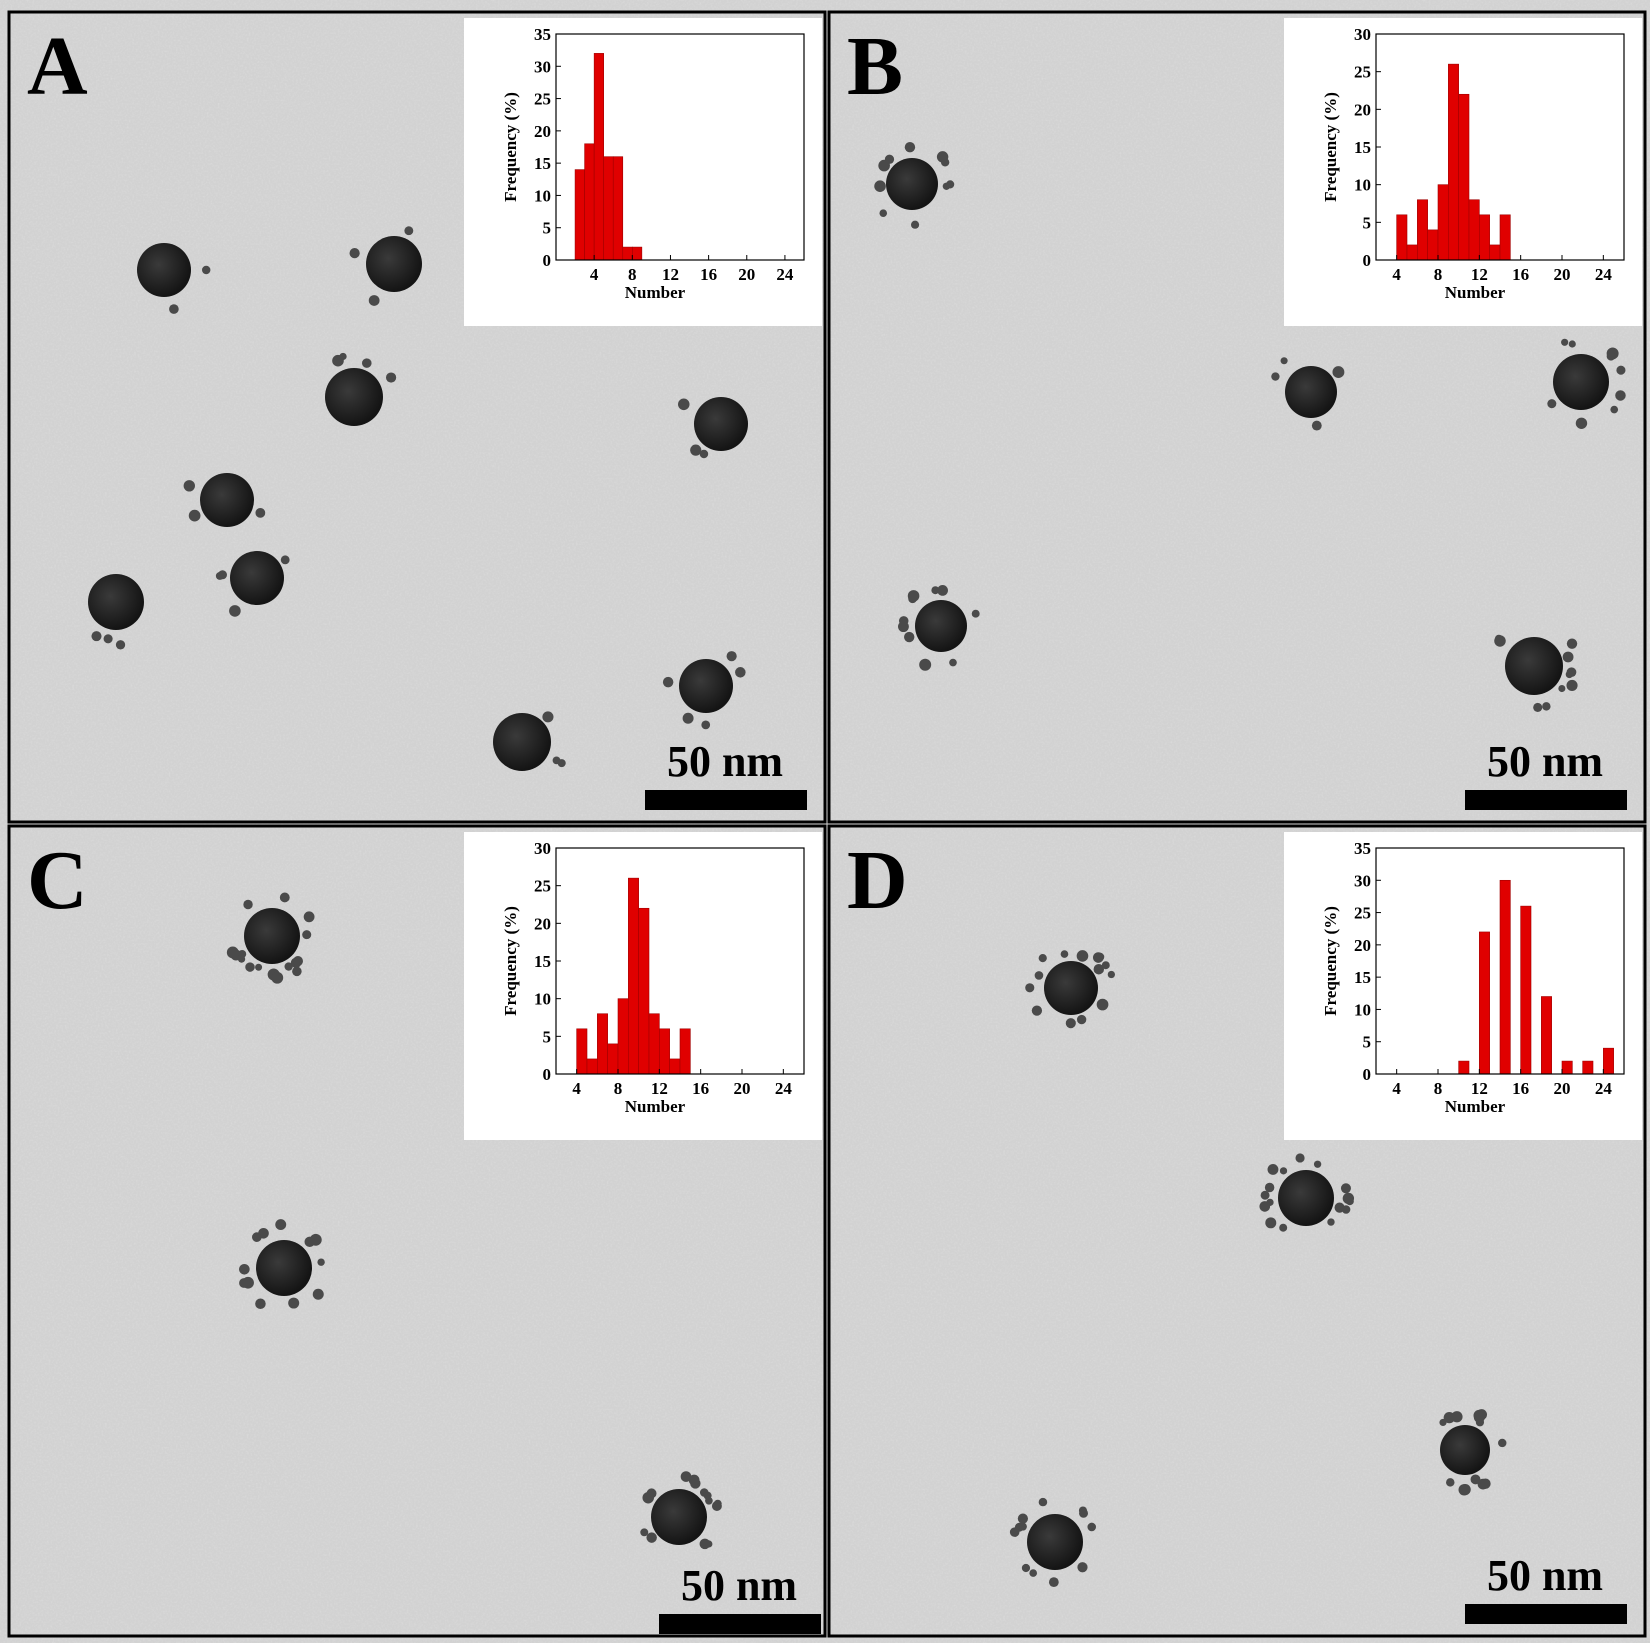  I want to click on y-axis-label: Frequency (%), so click(510, 961).